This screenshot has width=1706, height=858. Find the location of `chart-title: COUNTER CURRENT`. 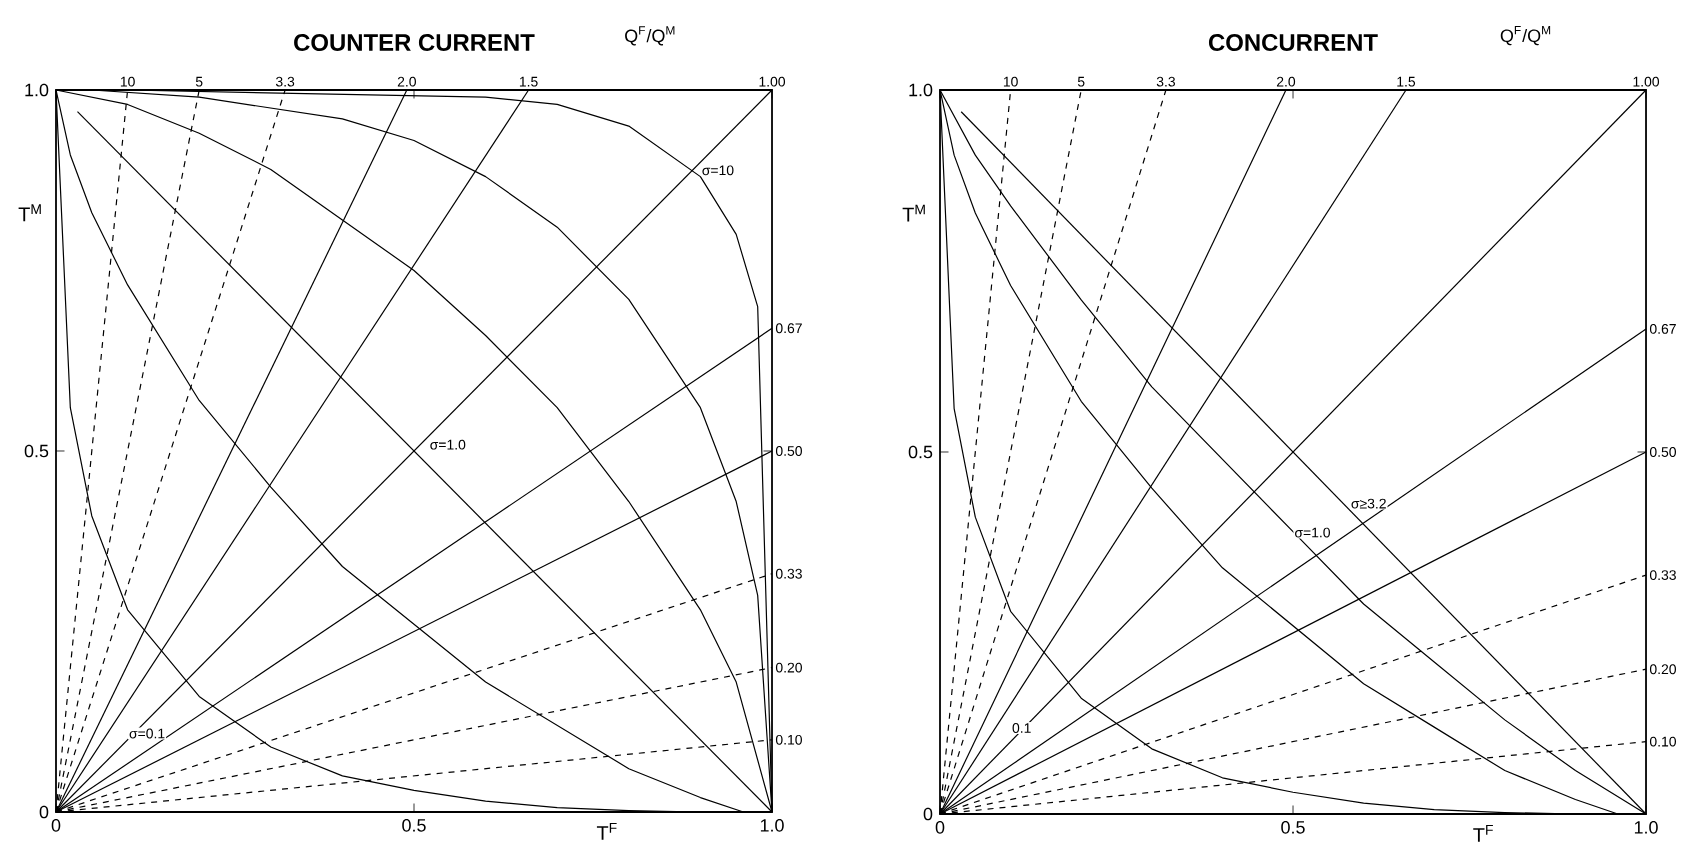

chart-title: COUNTER CURRENT is located at coordinates (414, 42).